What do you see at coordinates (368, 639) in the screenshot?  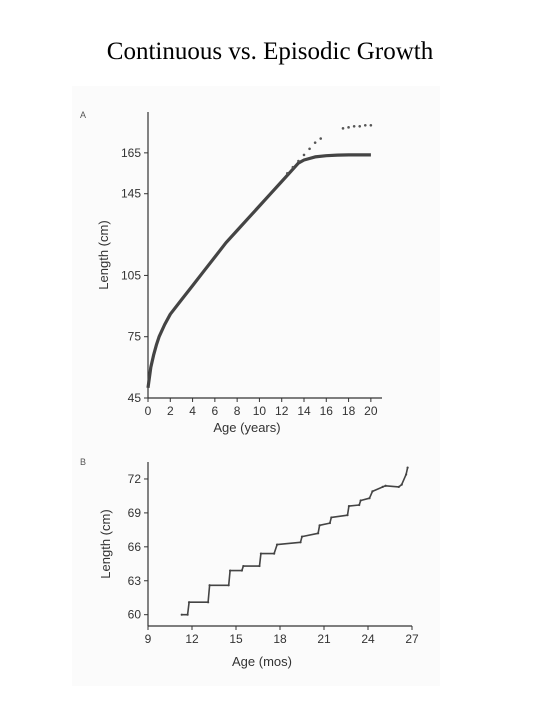 I see `x-tick-label: 24` at bounding box center [368, 639].